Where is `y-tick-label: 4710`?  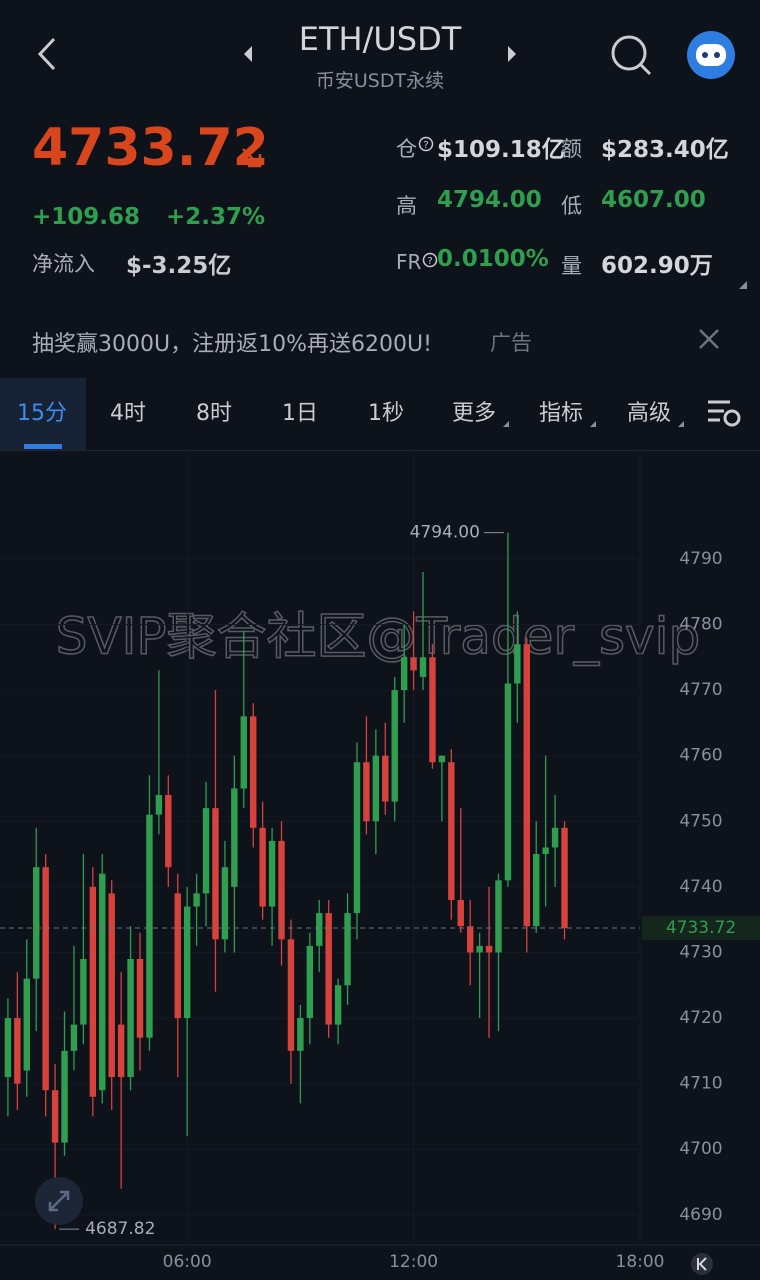
y-tick-label: 4710 is located at coordinates (700, 1084).